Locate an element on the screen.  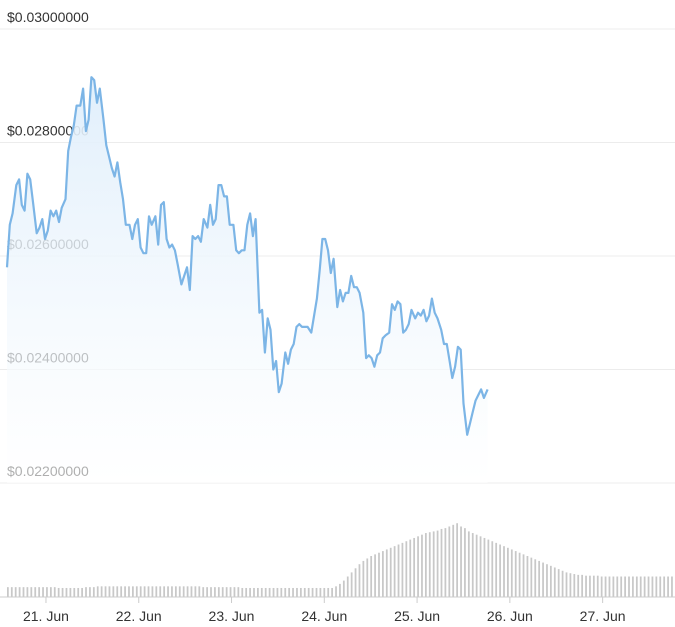
x-tick-label: 23. Jun is located at coordinates (232, 616).